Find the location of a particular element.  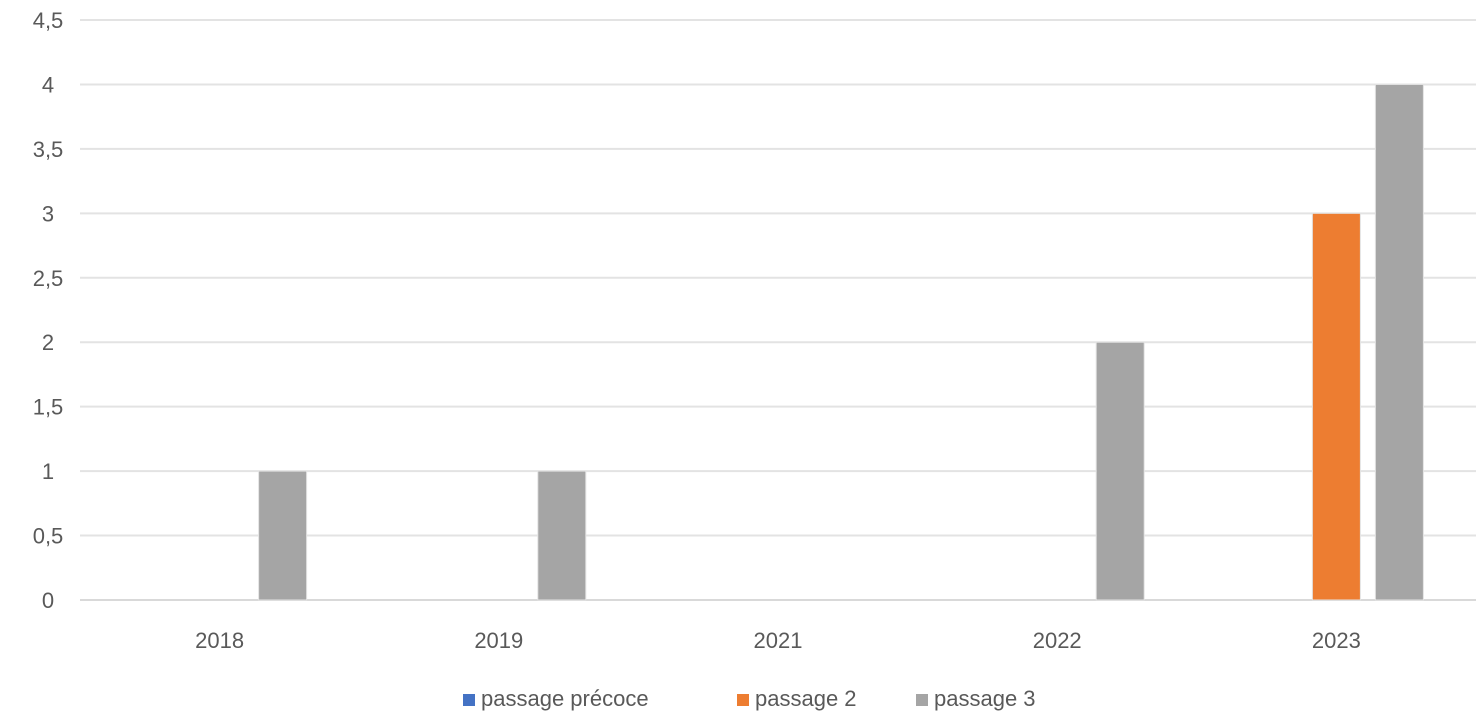

legend: passage précoce passage 2 passage 3 is located at coordinates (749, 698).